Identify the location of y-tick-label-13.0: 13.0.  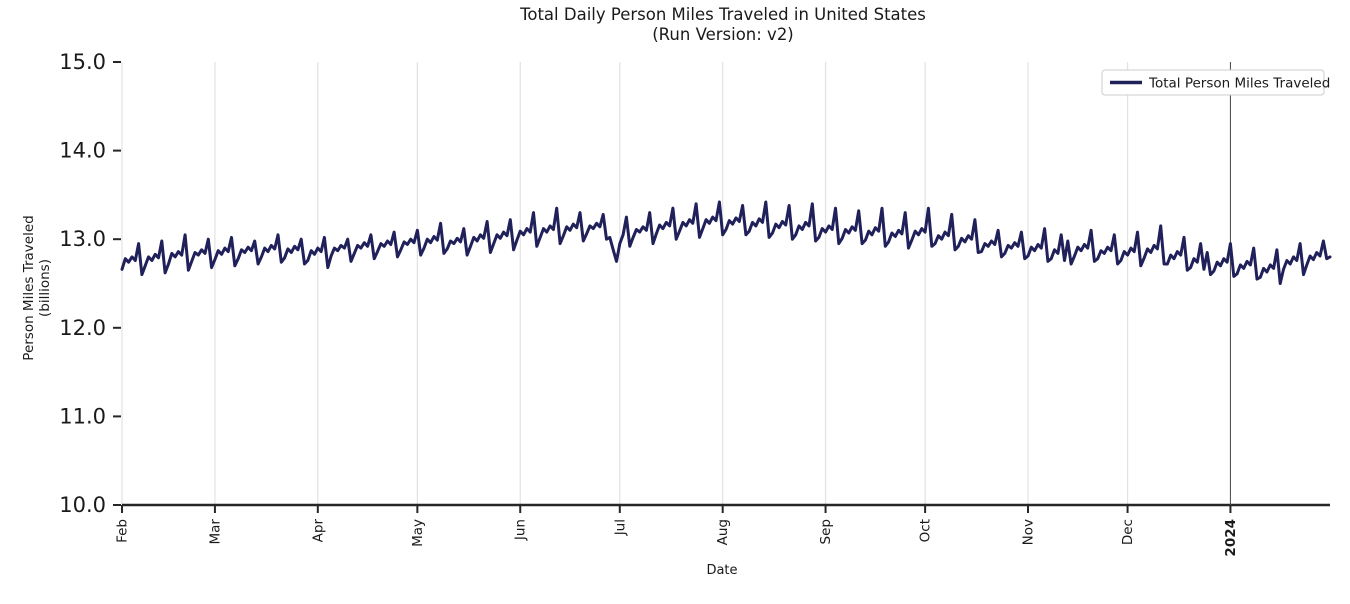
(82, 239).